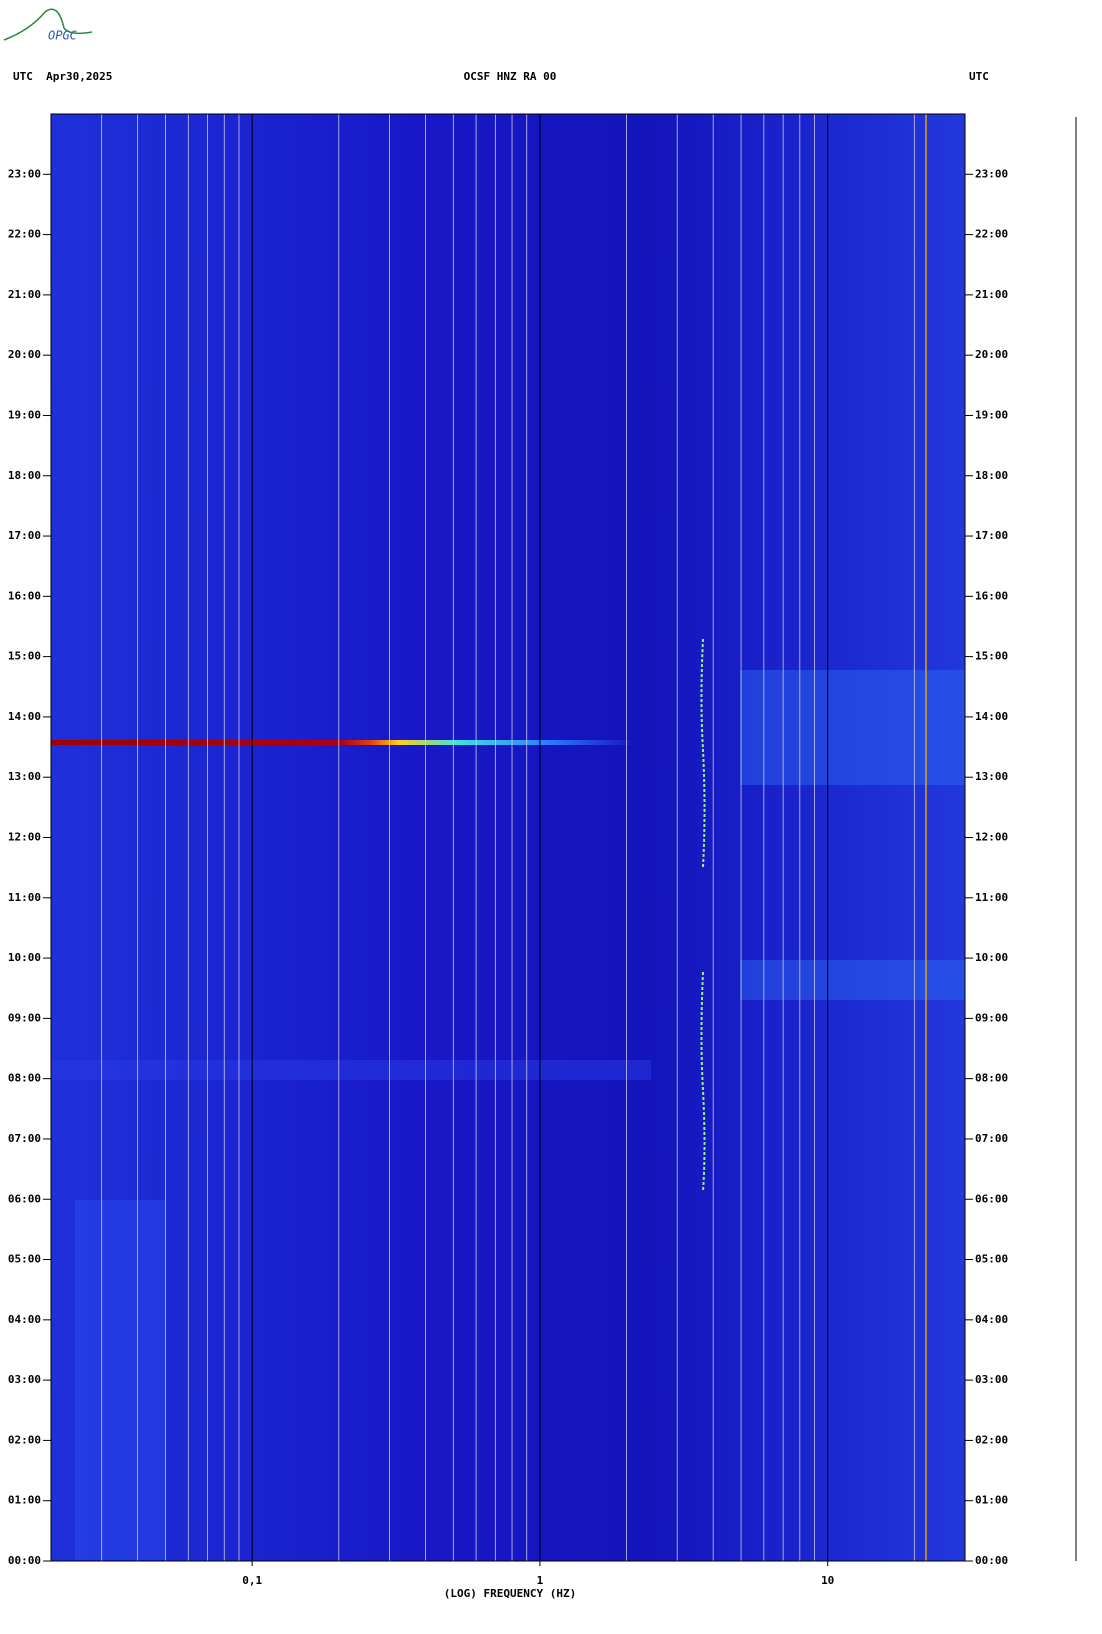  Describe the element at coordinates (62, 76) in the screenshot. I see `date-label: UTC Apr30,2025` at that location.